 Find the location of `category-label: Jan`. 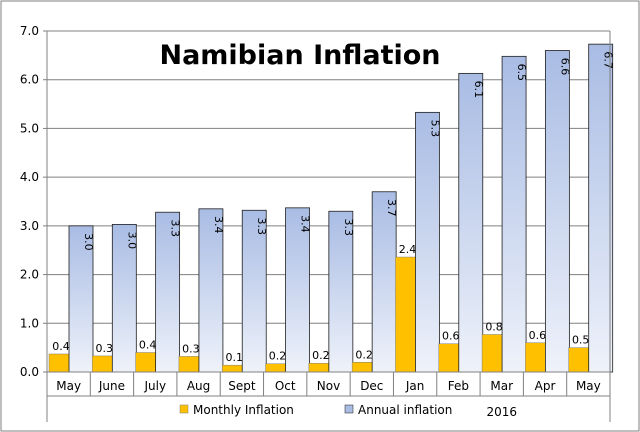

category-label: Jan is located at coordinates (415, 386).